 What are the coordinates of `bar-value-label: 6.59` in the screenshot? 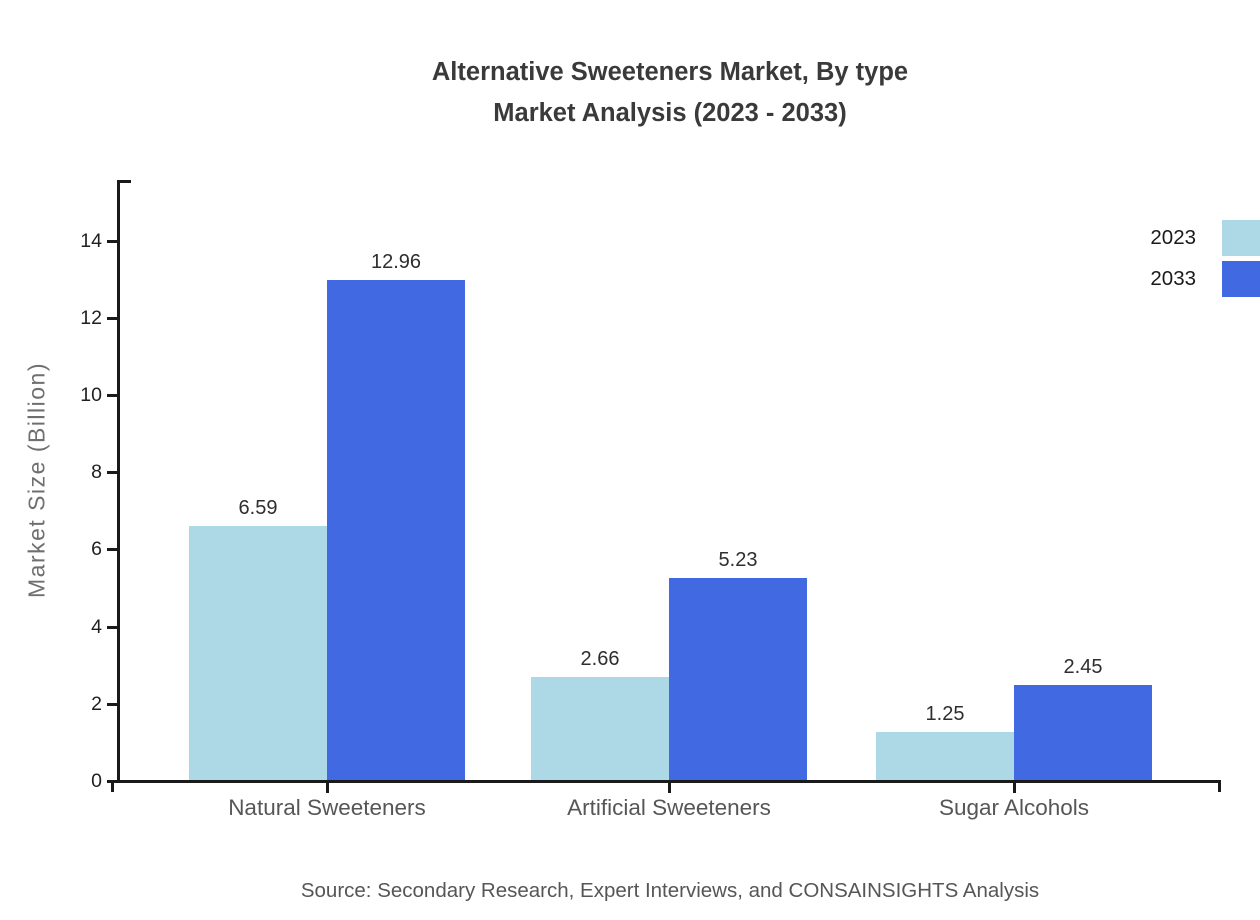 It's located at (258, 507).